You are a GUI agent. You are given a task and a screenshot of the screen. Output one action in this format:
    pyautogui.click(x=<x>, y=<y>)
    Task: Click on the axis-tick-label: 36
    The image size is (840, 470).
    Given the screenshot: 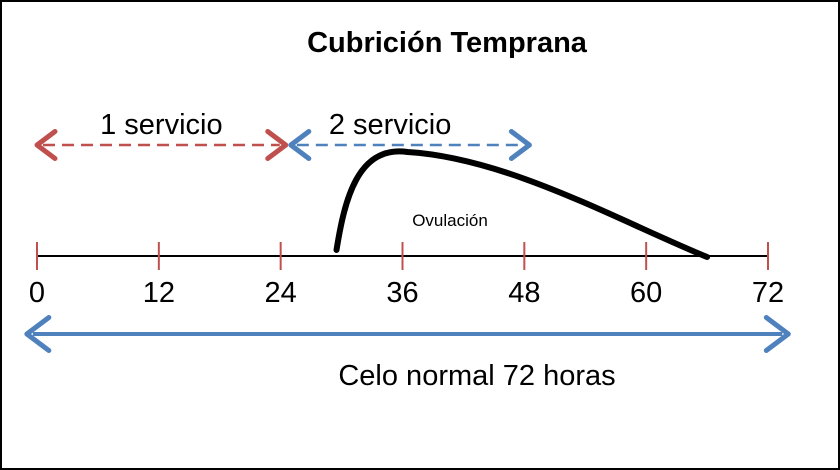 What is the action you would take?
    pyautogui.click(x=402, y=293)
    